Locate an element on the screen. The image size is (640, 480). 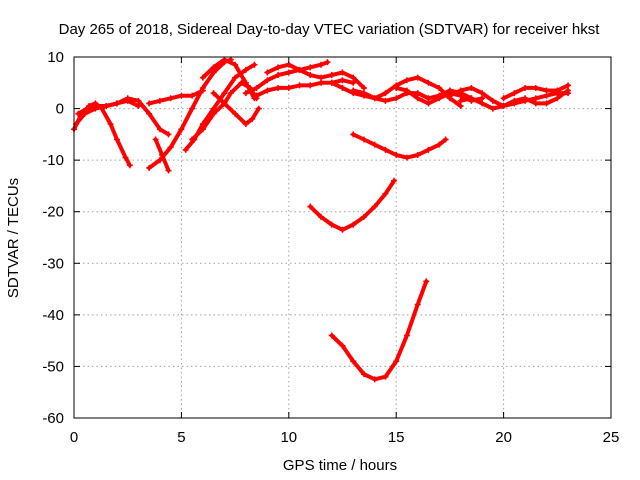
x-tick-label: 15 is located at coordinates (396, 437).